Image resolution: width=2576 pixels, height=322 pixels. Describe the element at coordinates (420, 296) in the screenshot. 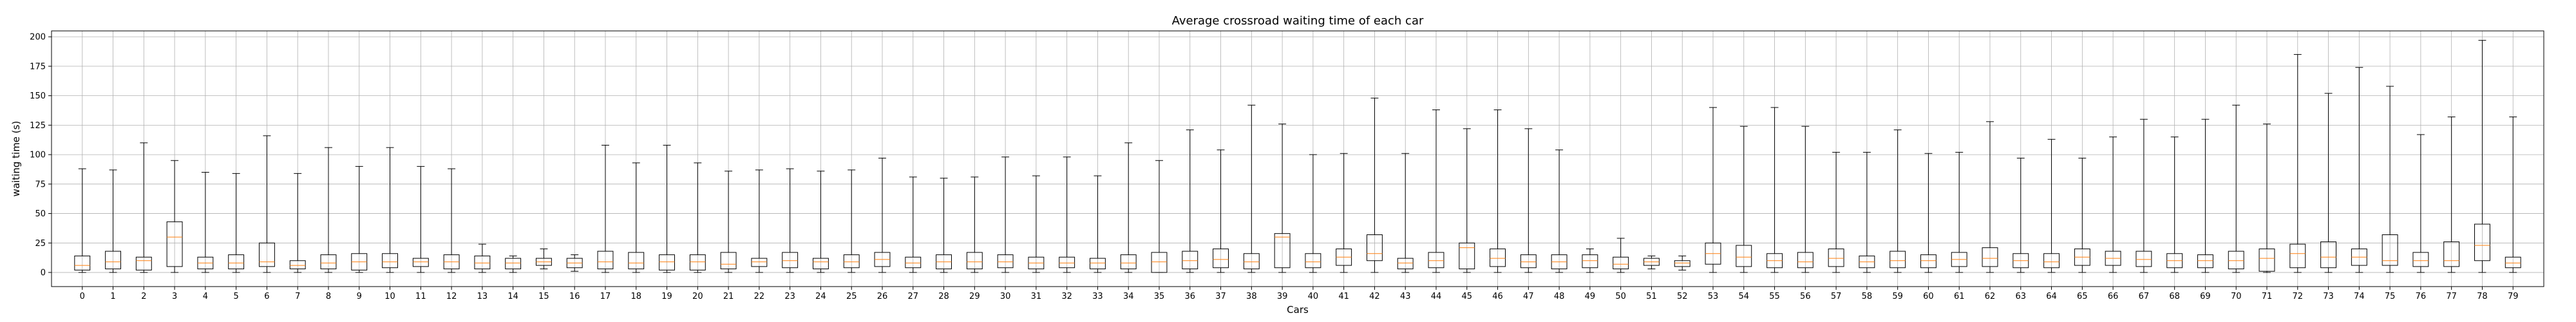

I see `x-tick-label-11: 11` at that location.